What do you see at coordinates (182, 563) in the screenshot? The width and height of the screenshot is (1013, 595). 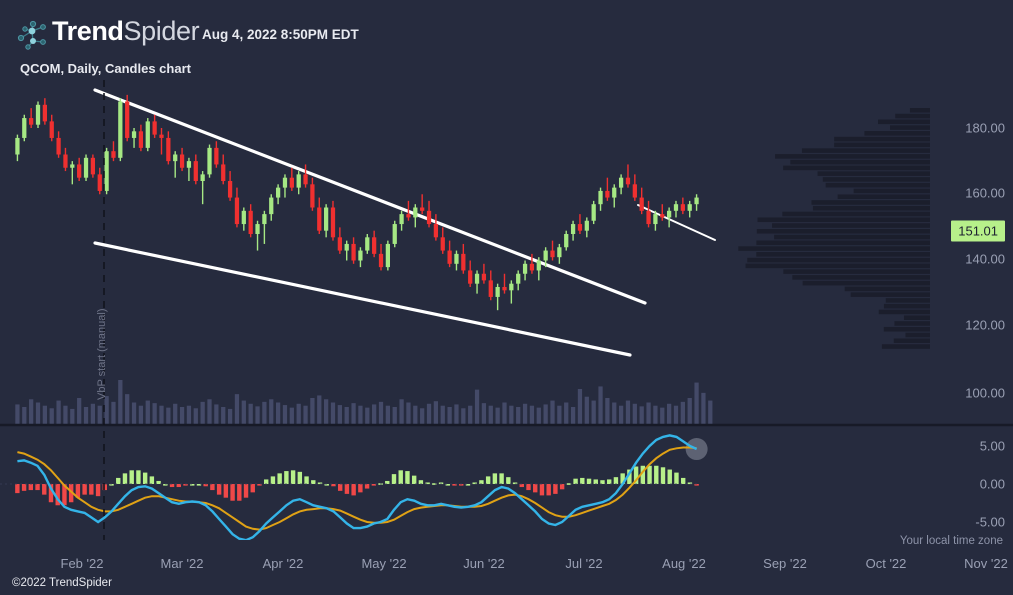 I see `time-axis-label: Mar '22` at bounding box center [182, 563].